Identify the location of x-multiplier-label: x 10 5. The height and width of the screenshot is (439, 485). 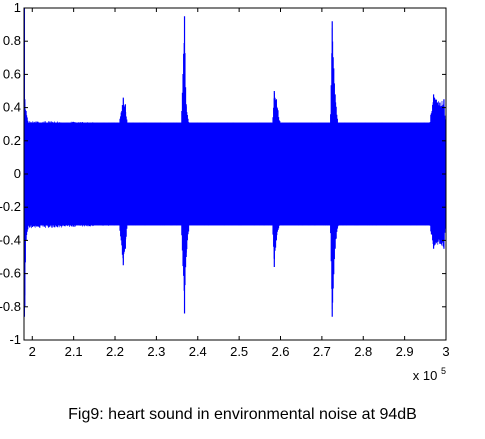
(429, 374).